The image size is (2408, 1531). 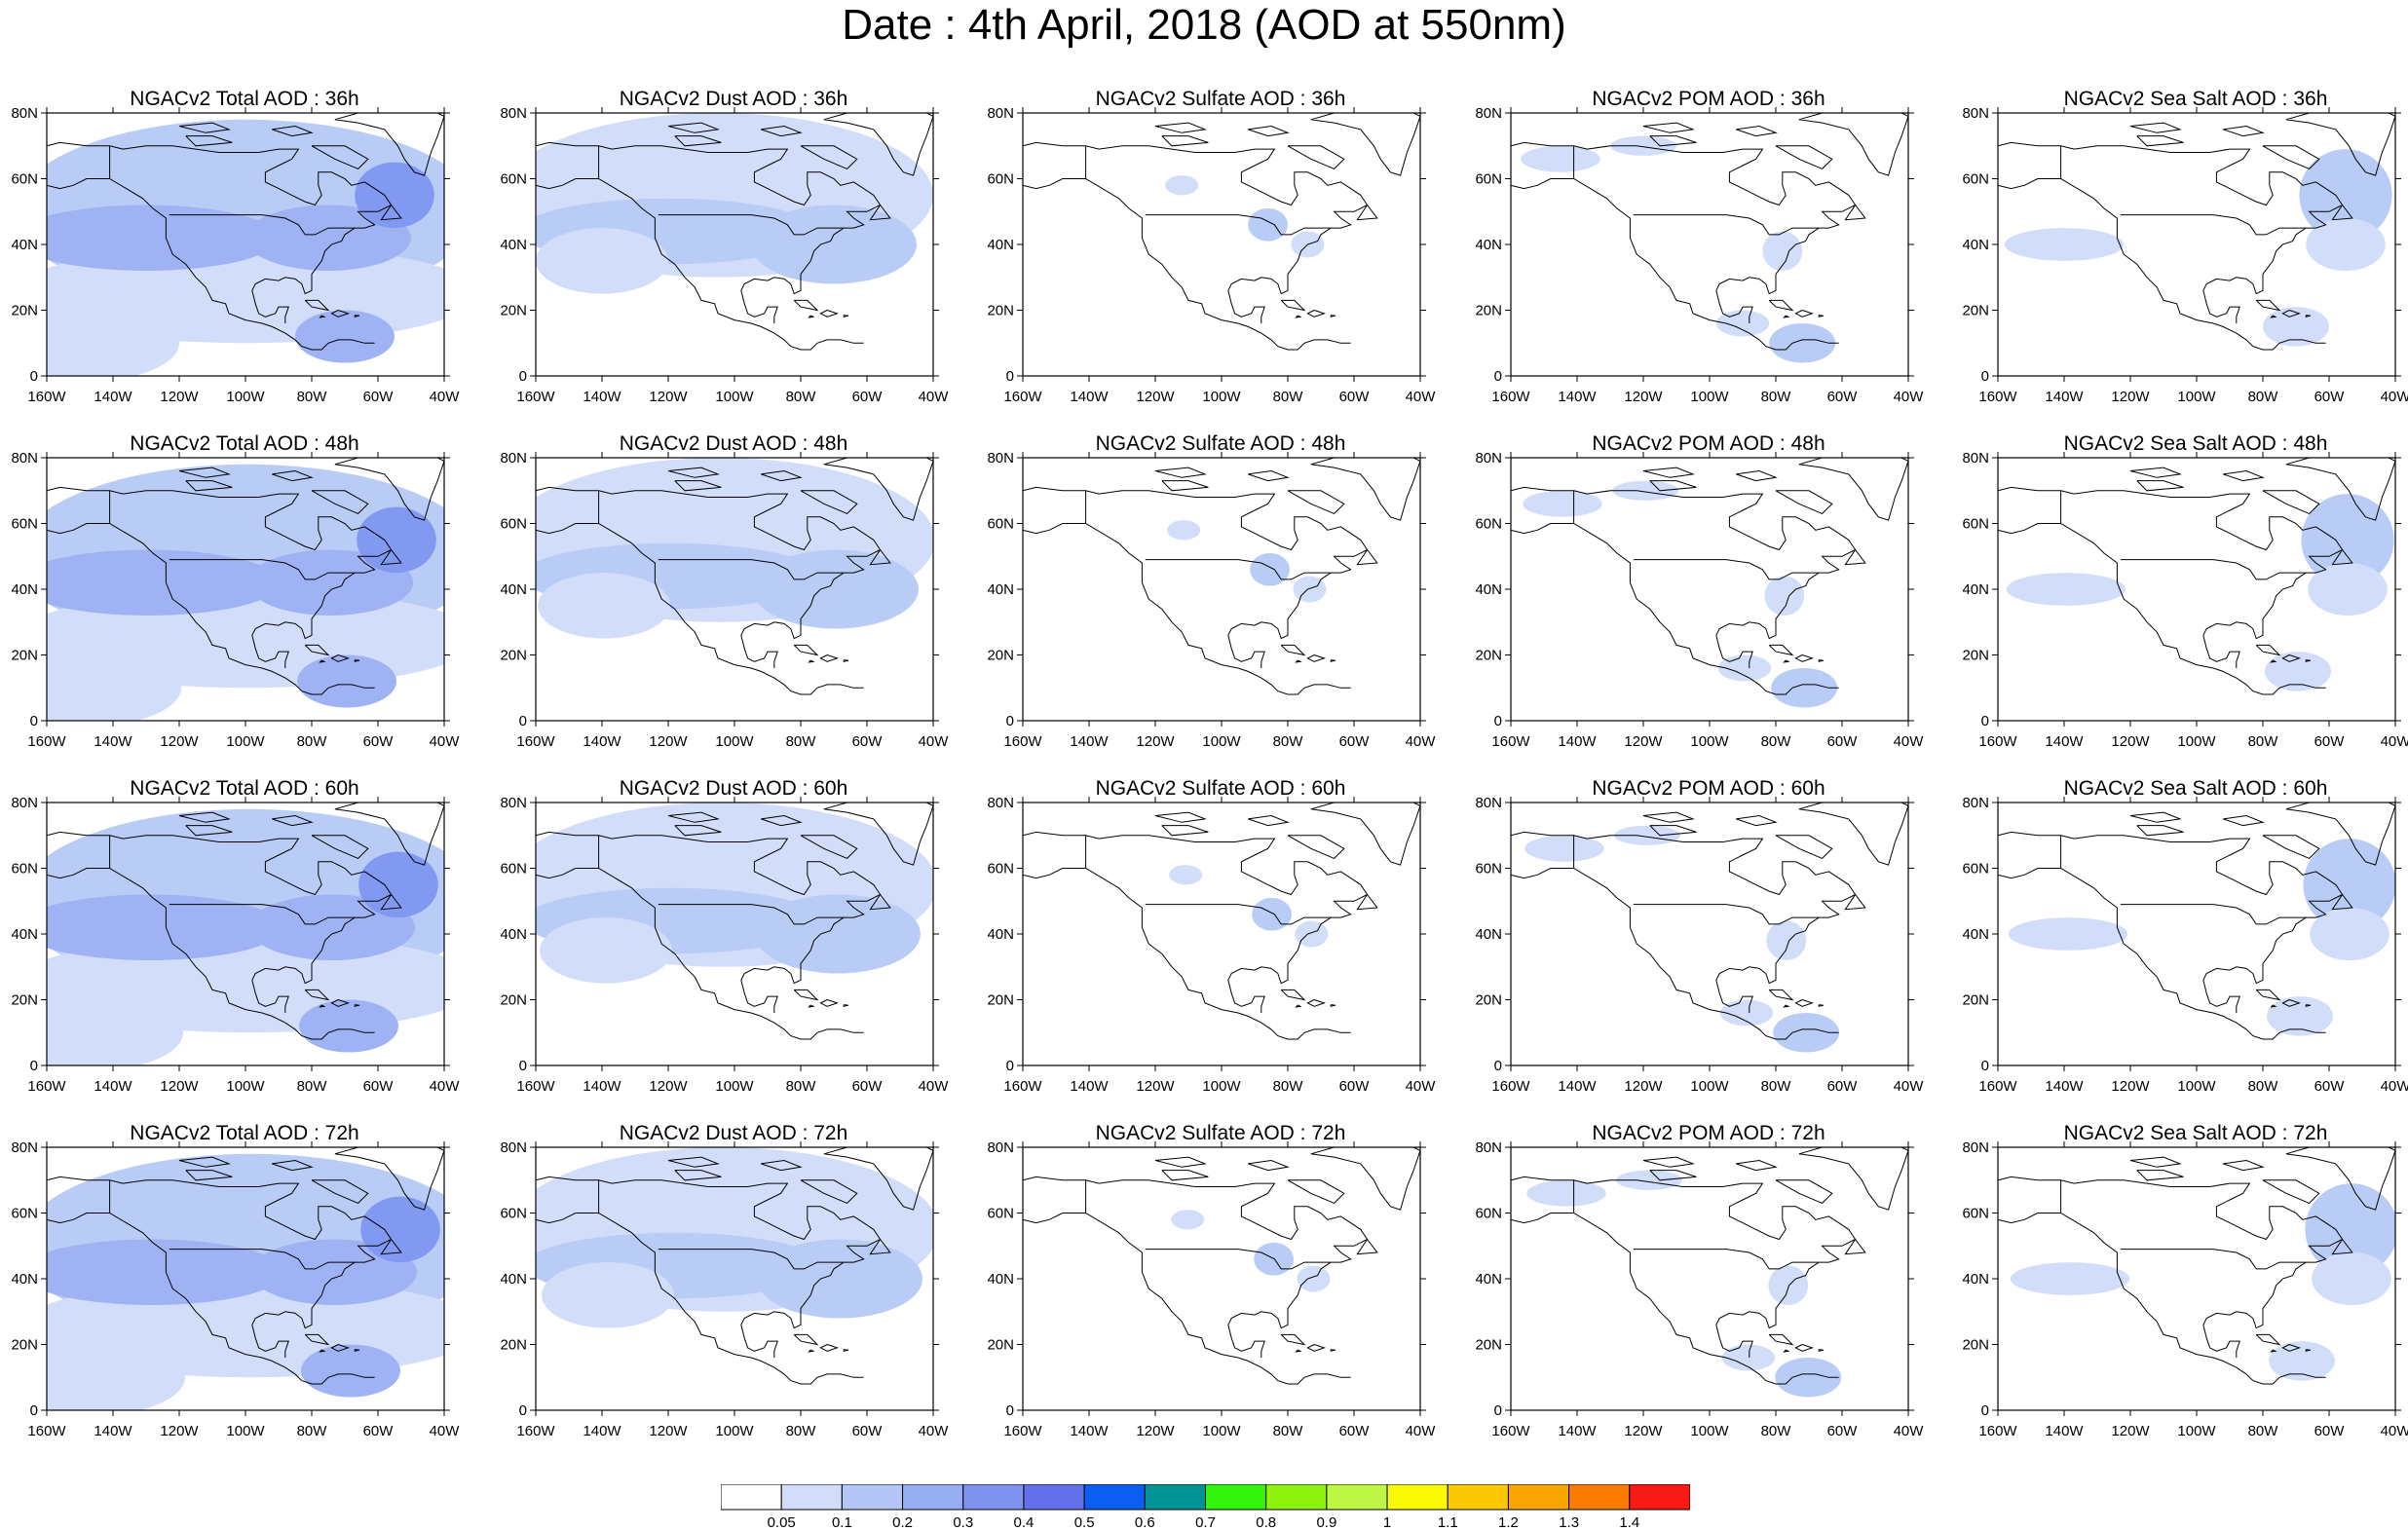 What do you see at coordinates (2195, 788) in the screenshot?
I see `panel-title: NGACv2 Sea Salt AOD : 60h` at bounding box center [2195, 788].